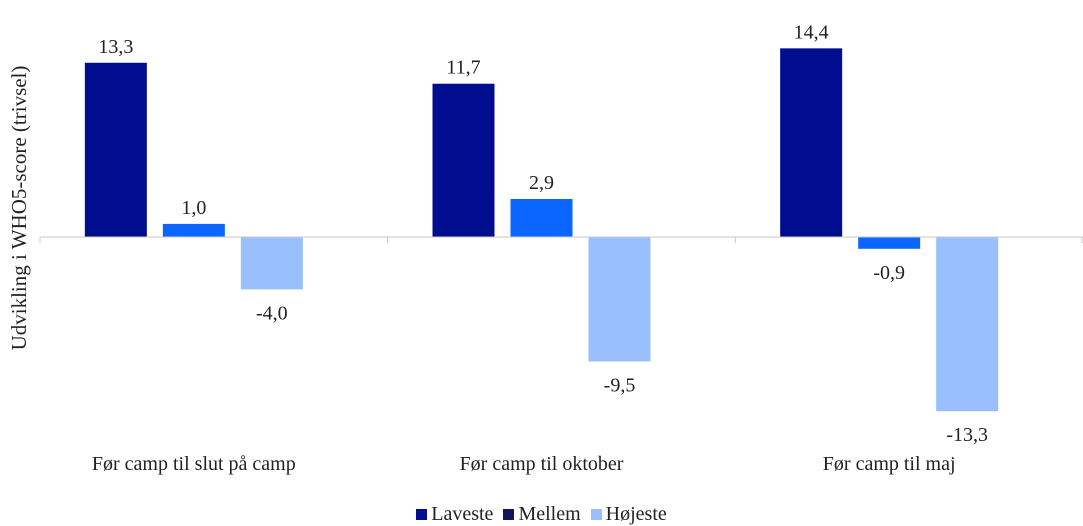 The width and height of the screenshot is (1083, 526). Describe the element at coordinates (811, 32) in the screenshot. I see `data-label: 14,4` at that location.